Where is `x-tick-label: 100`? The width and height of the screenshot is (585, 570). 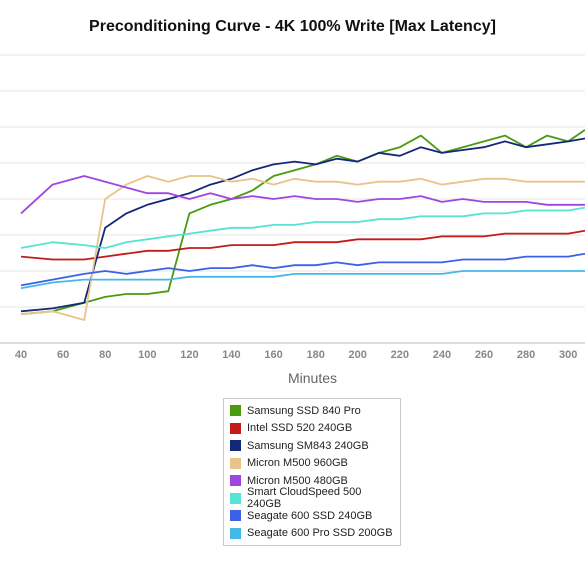 x-tick-label: 100 is located at coordinates (147, 355).